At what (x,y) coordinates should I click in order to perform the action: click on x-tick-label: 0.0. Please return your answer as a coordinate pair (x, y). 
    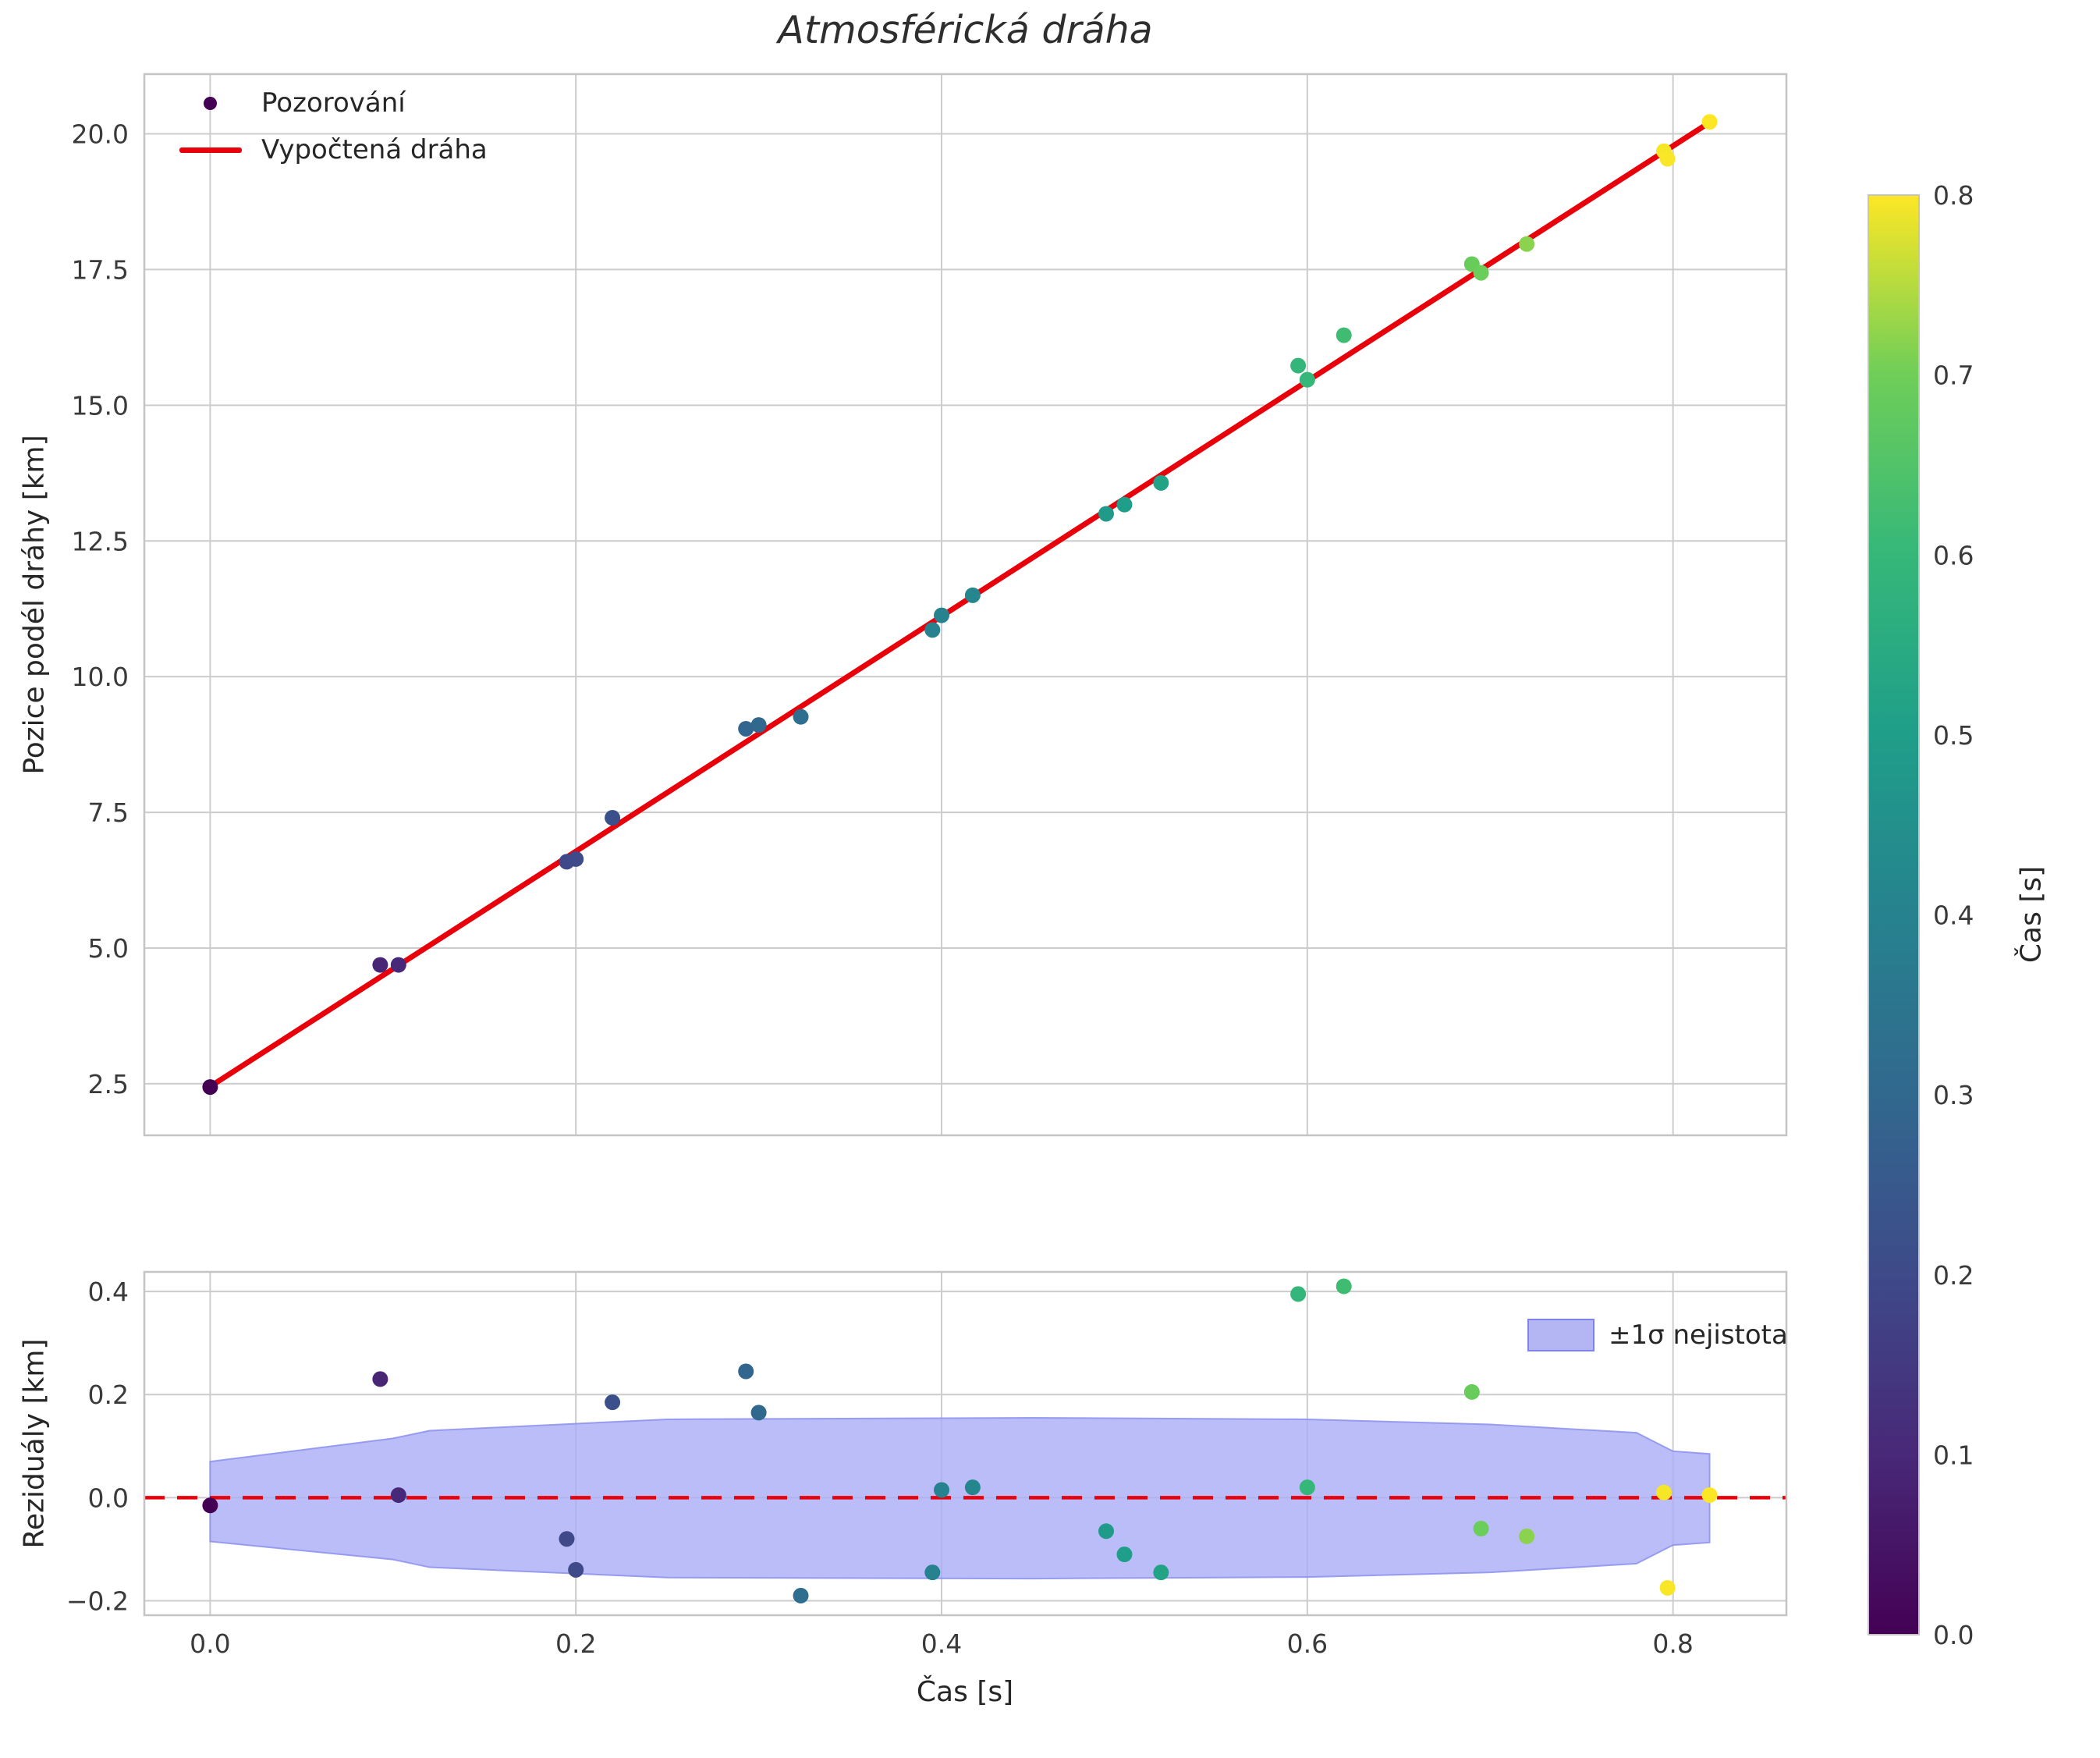
    Looking at the image, I should click on (210, 1644).